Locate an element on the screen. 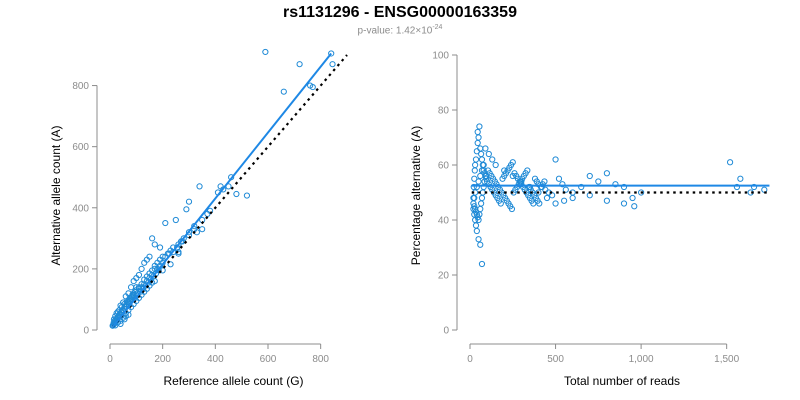 The height and width of the screenshot is (400, 800). x-tick-label: 1,000 is located at coordinates (641, 359).